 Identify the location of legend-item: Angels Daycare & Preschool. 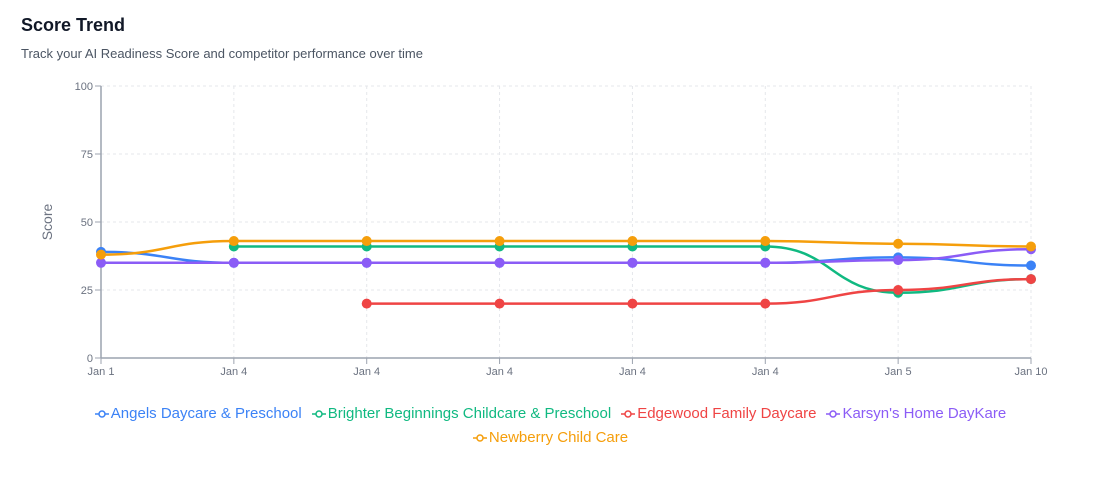
(198, 414).